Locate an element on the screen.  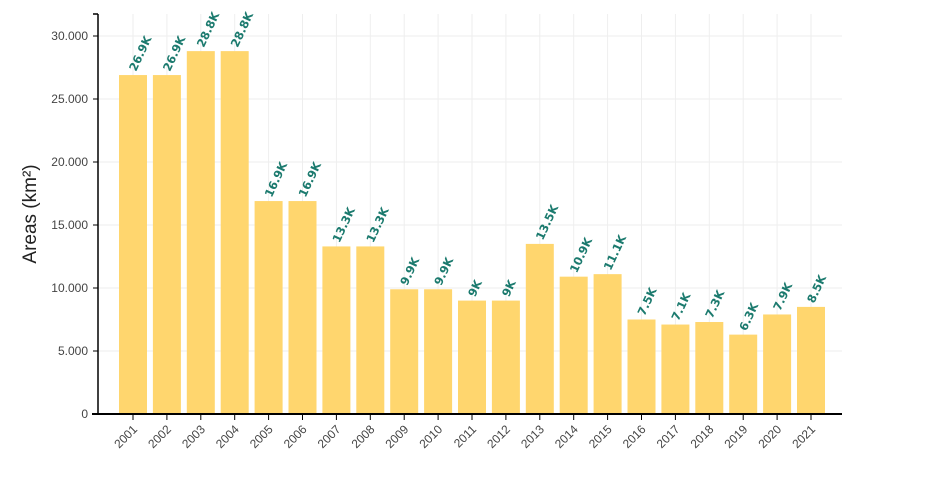
bar-2012 is located at coordinates (505, 357).